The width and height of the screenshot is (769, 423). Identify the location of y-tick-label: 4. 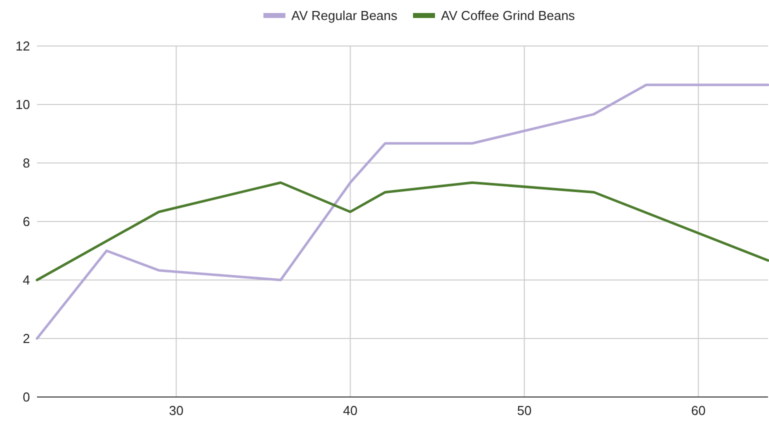
(26, 280).